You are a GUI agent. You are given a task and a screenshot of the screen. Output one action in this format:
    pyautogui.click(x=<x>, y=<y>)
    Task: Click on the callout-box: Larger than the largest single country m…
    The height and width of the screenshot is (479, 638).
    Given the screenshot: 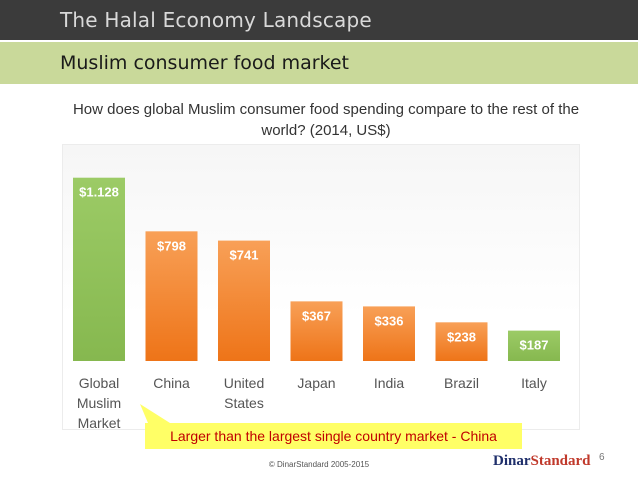 What is the action you would take?
    pyautogui.click(x=333, y=436)
    